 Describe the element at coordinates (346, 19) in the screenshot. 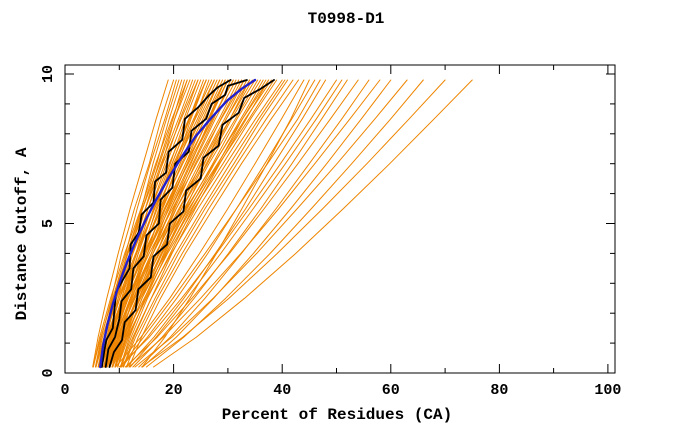

I see `plot-title: T0998-D1` at that location.